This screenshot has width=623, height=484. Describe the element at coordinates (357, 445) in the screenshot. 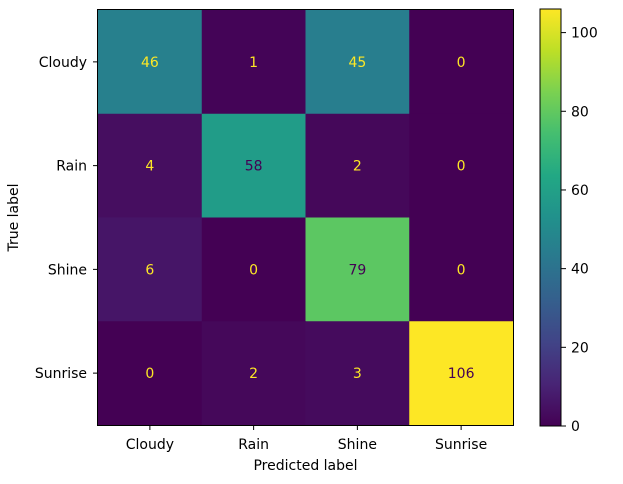

I see `x-tick-label: Shine` at that location.